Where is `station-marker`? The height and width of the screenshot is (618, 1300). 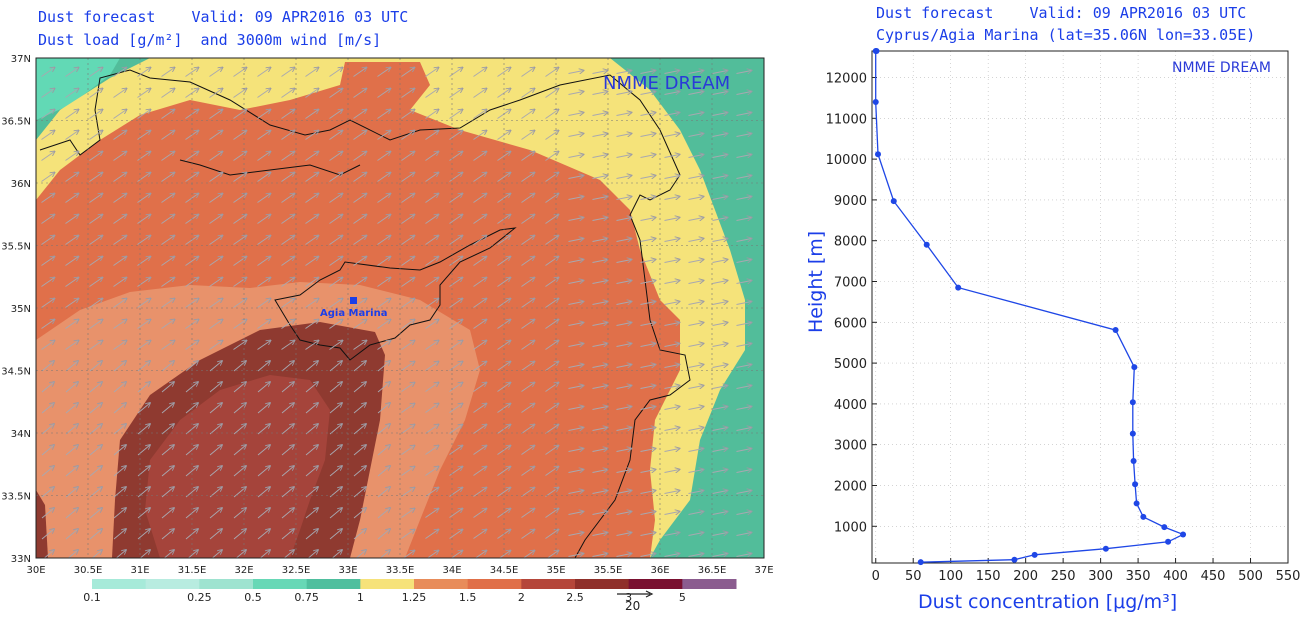 station-marker is located at coordinates (353, 300).